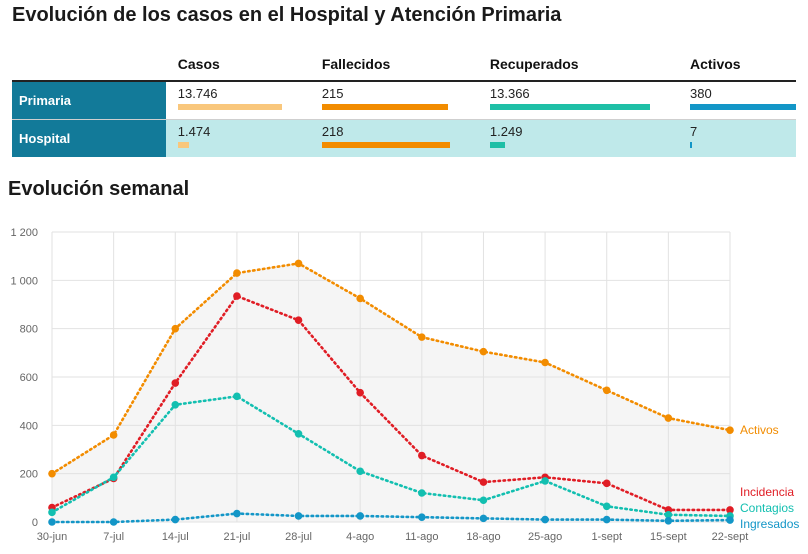 The width and height of the screenshot is (808, 554). Describe the element at coordinates (391, 518) in the screenshot. I see `series-line-ingresados` at that location.